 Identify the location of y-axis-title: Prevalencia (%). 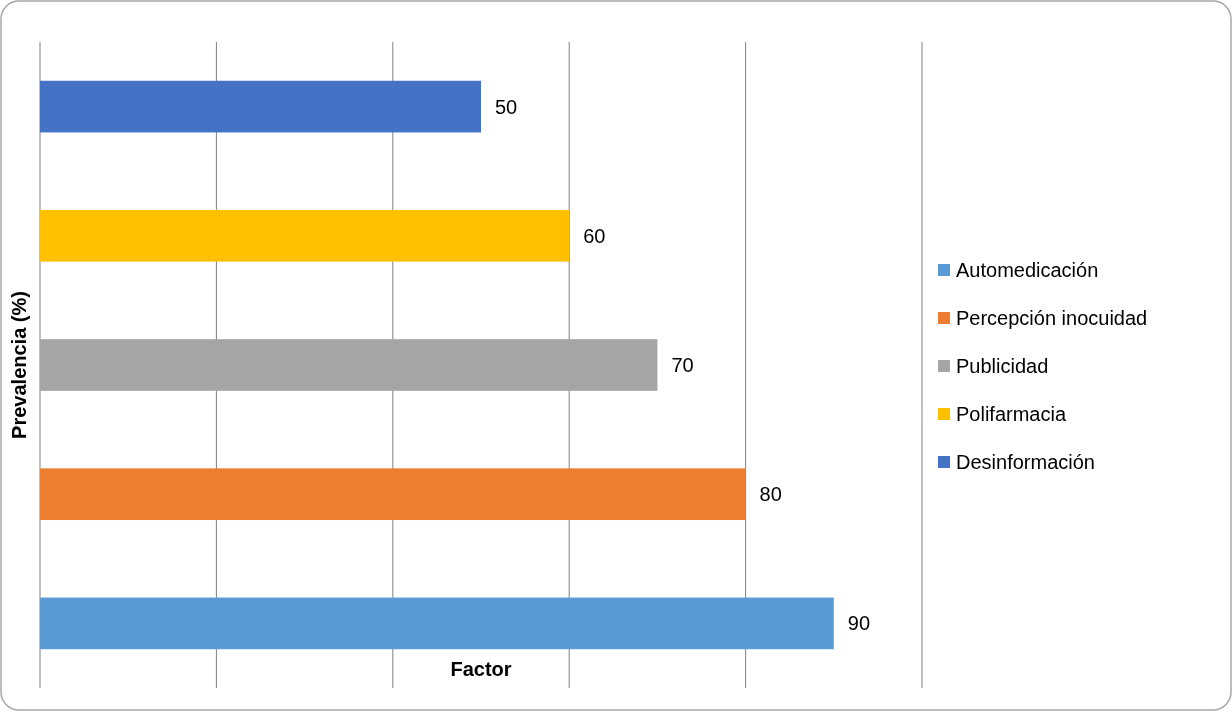
(19, 365).